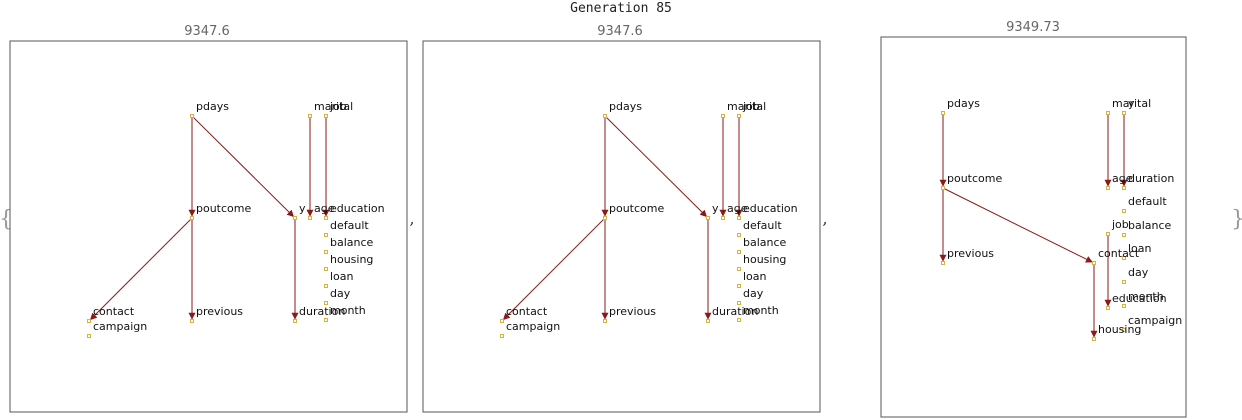 This screenshot has height=420, width=1242. What do you see at coordinates (1033, 27) in the screenshot?
I see `panel-score: 9349.73` at bounding box center [1033, 27].